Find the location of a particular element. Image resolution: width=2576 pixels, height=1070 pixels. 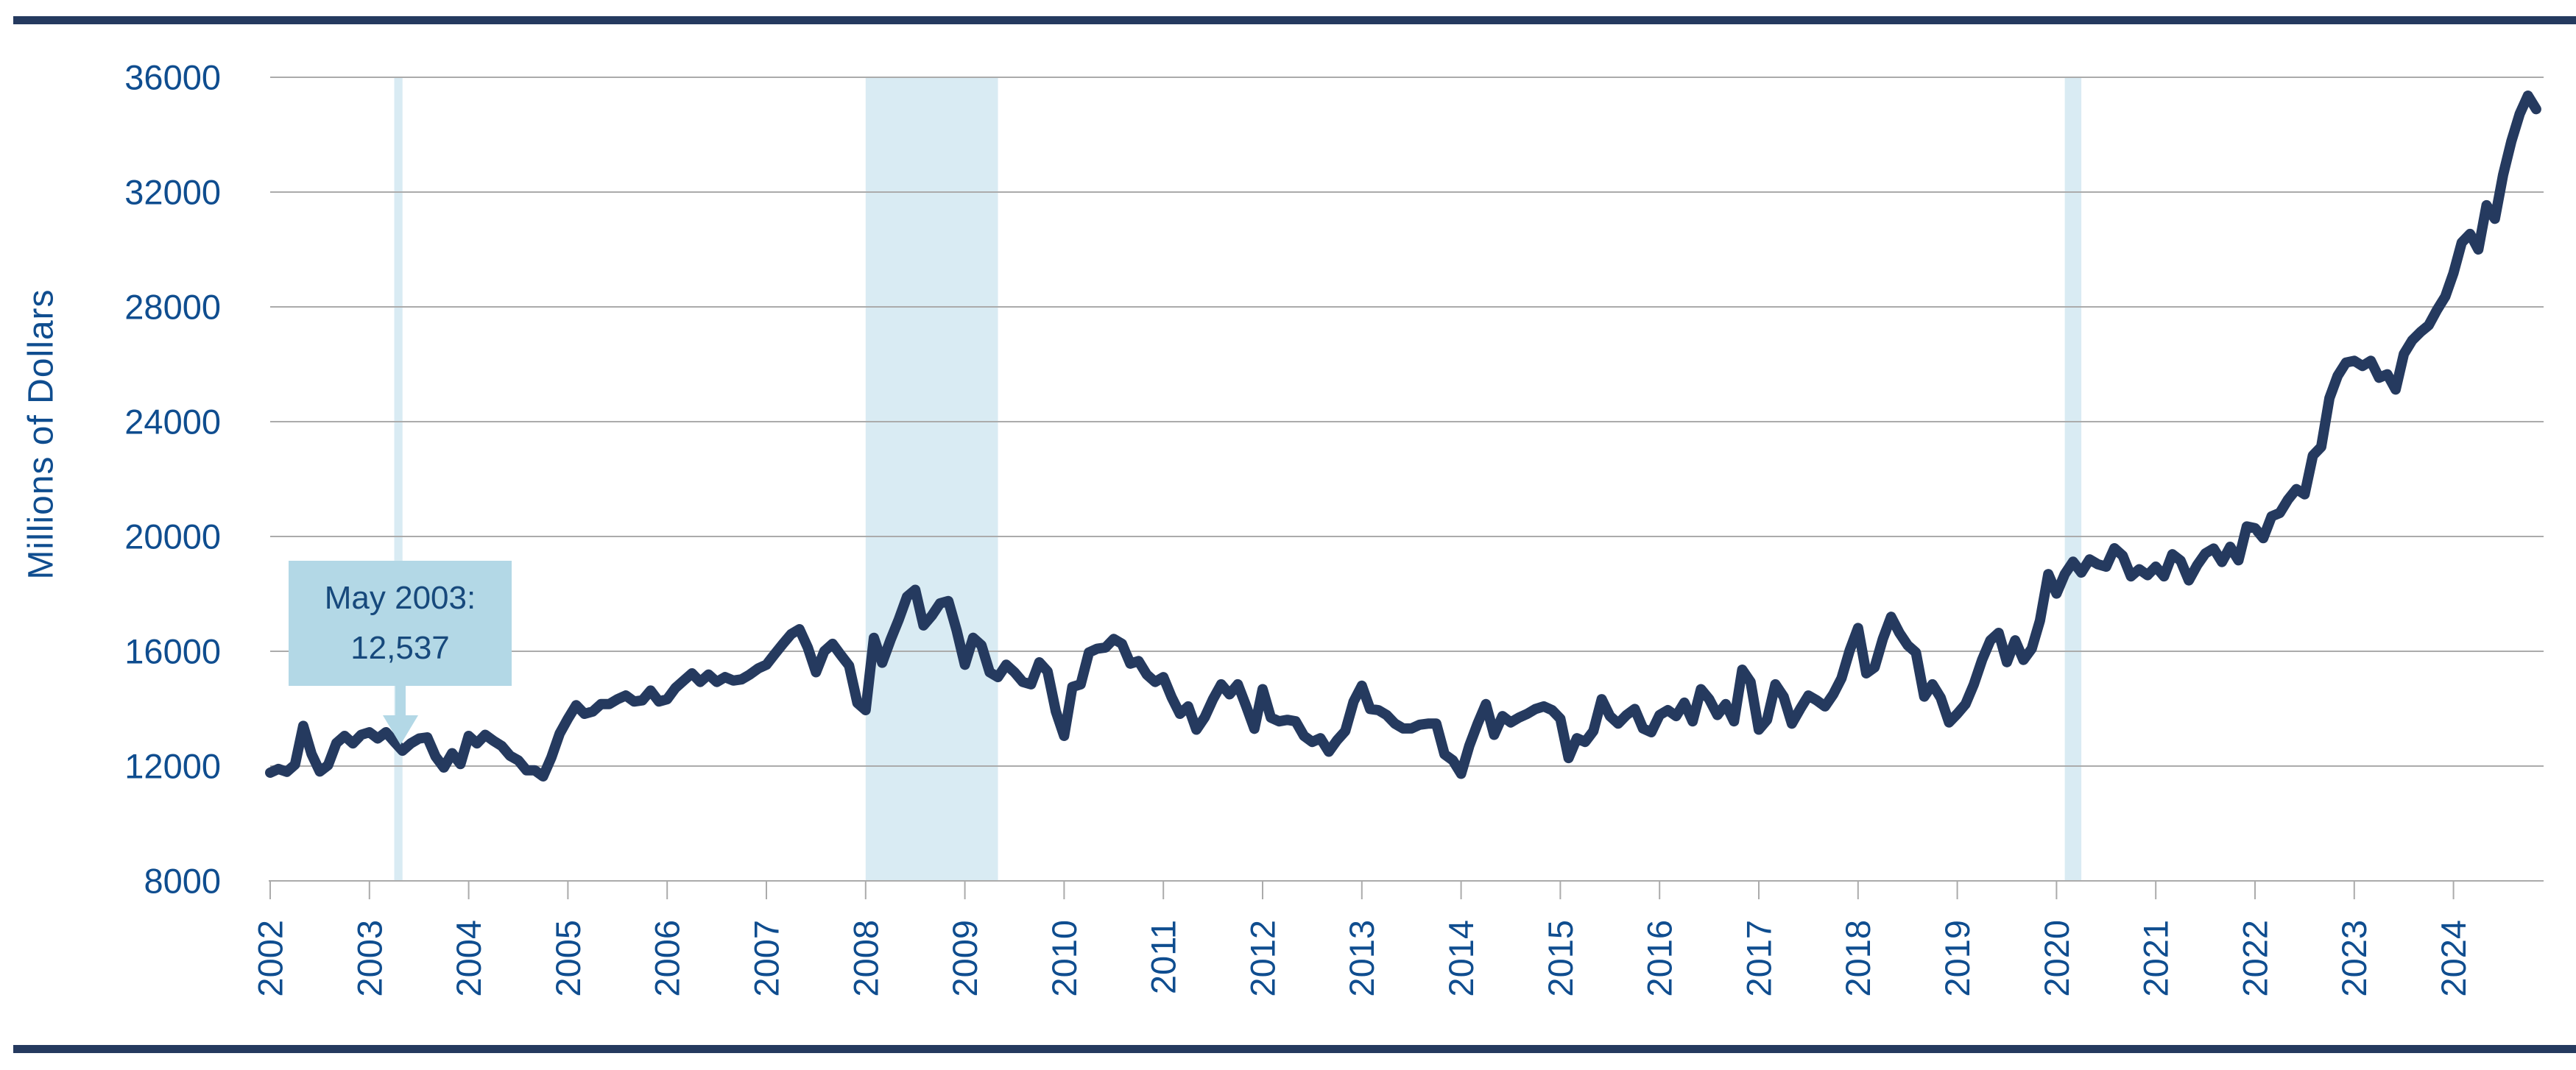

x-tick-label: 2013 is located at coordinates (1361, 958).